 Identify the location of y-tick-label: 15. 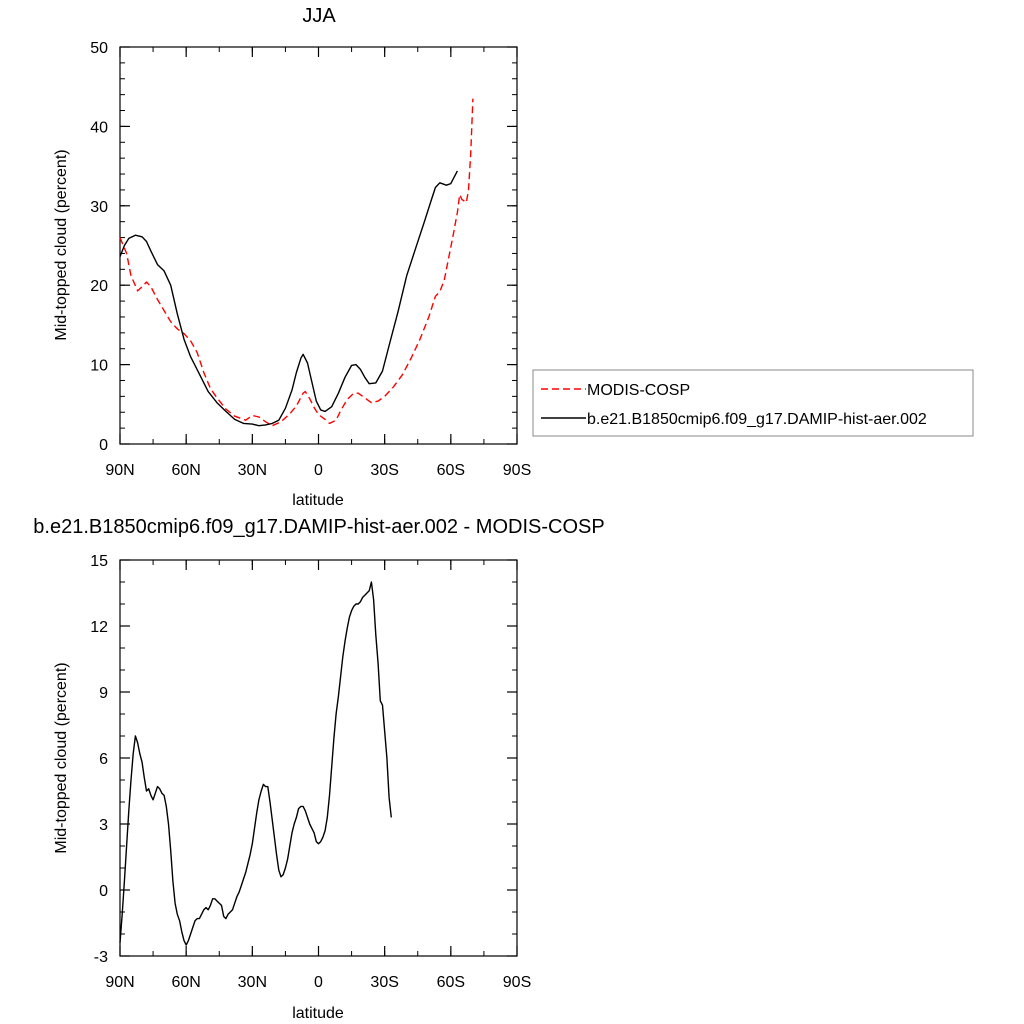
(99, 561).